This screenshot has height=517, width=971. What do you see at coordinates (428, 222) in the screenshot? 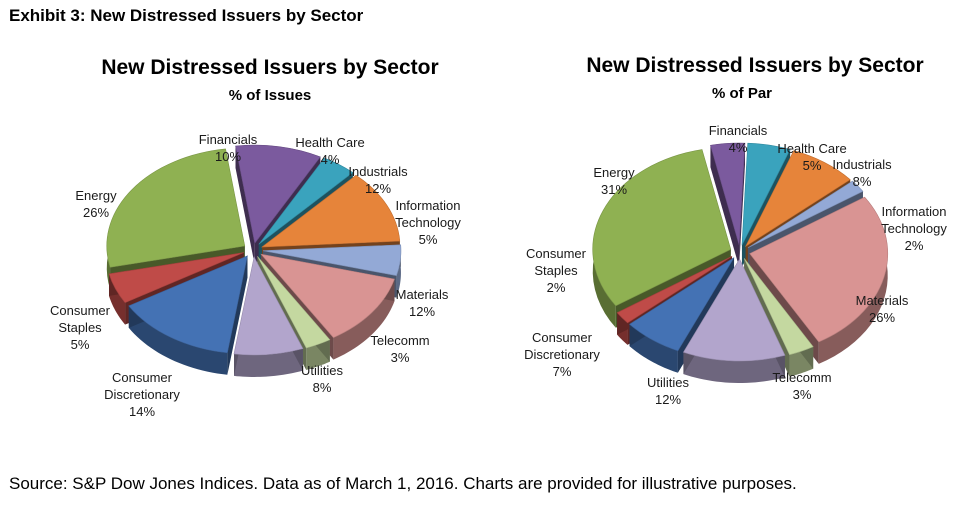
I see `label-information-technology: Information Technology 5%` at bounding box center [428, 222].